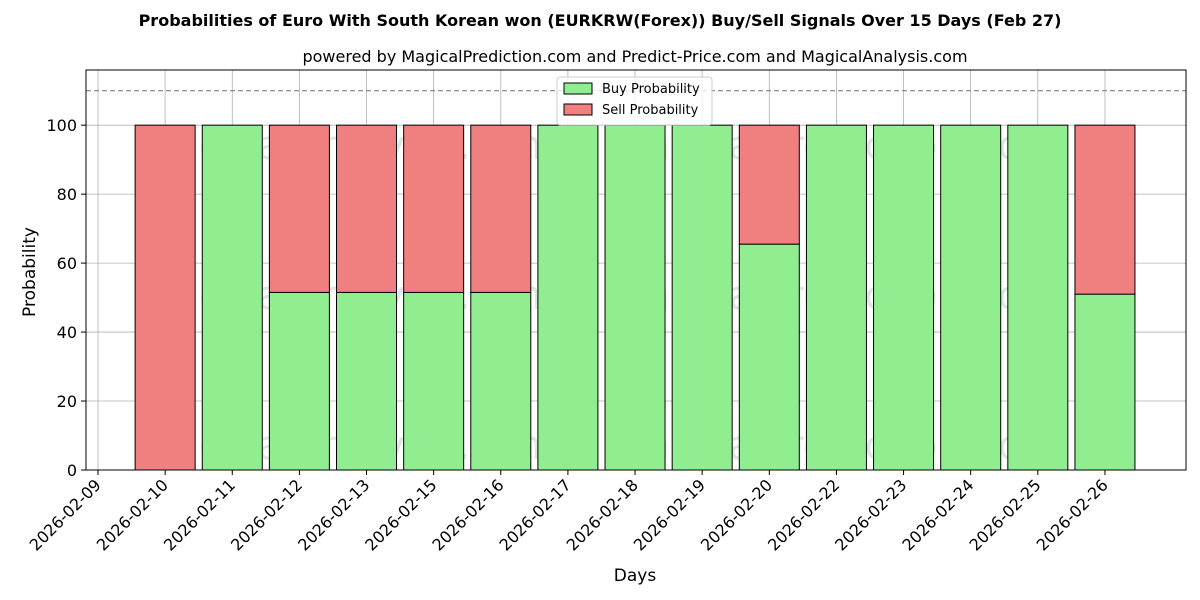  I want to click on legend-swatch-sell, so click(578, 109).